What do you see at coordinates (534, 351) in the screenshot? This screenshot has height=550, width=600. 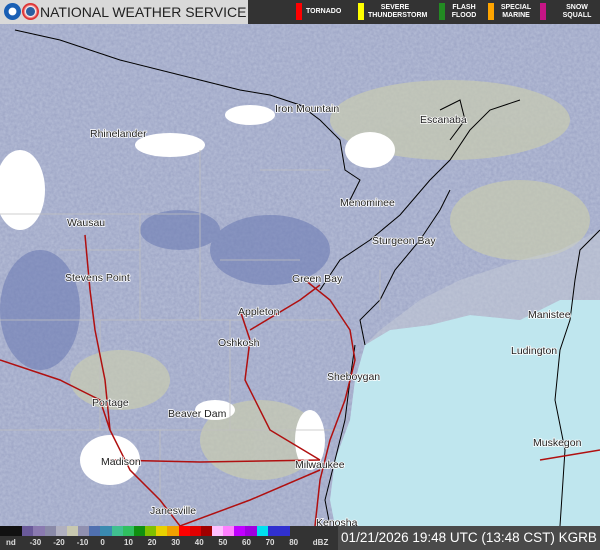 I see `city-label: Ludington` at bounding box center [534, 351].